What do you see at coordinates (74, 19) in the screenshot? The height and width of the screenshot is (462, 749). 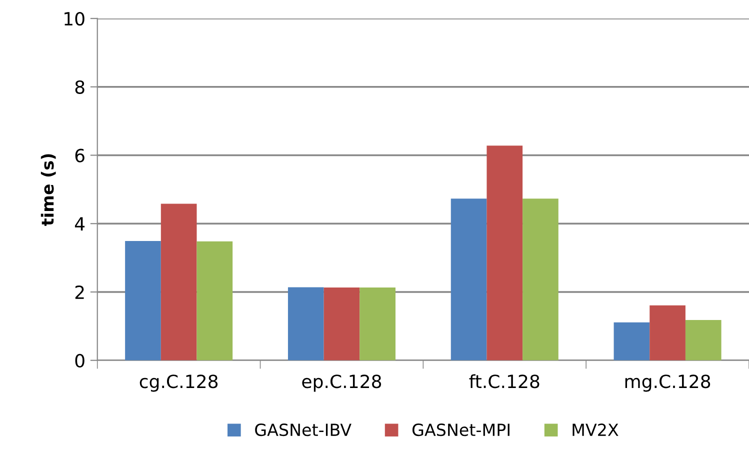 I see `y-tick-label: 10` at bounding box center [74, 19].